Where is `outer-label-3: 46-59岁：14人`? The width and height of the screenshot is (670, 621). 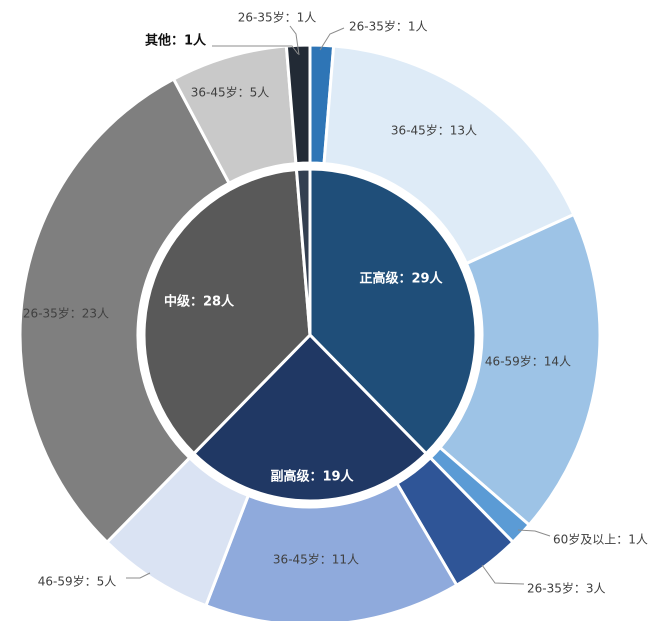
outer-label-3: 46-59岁：14人 is located at coordinates (528, 361).